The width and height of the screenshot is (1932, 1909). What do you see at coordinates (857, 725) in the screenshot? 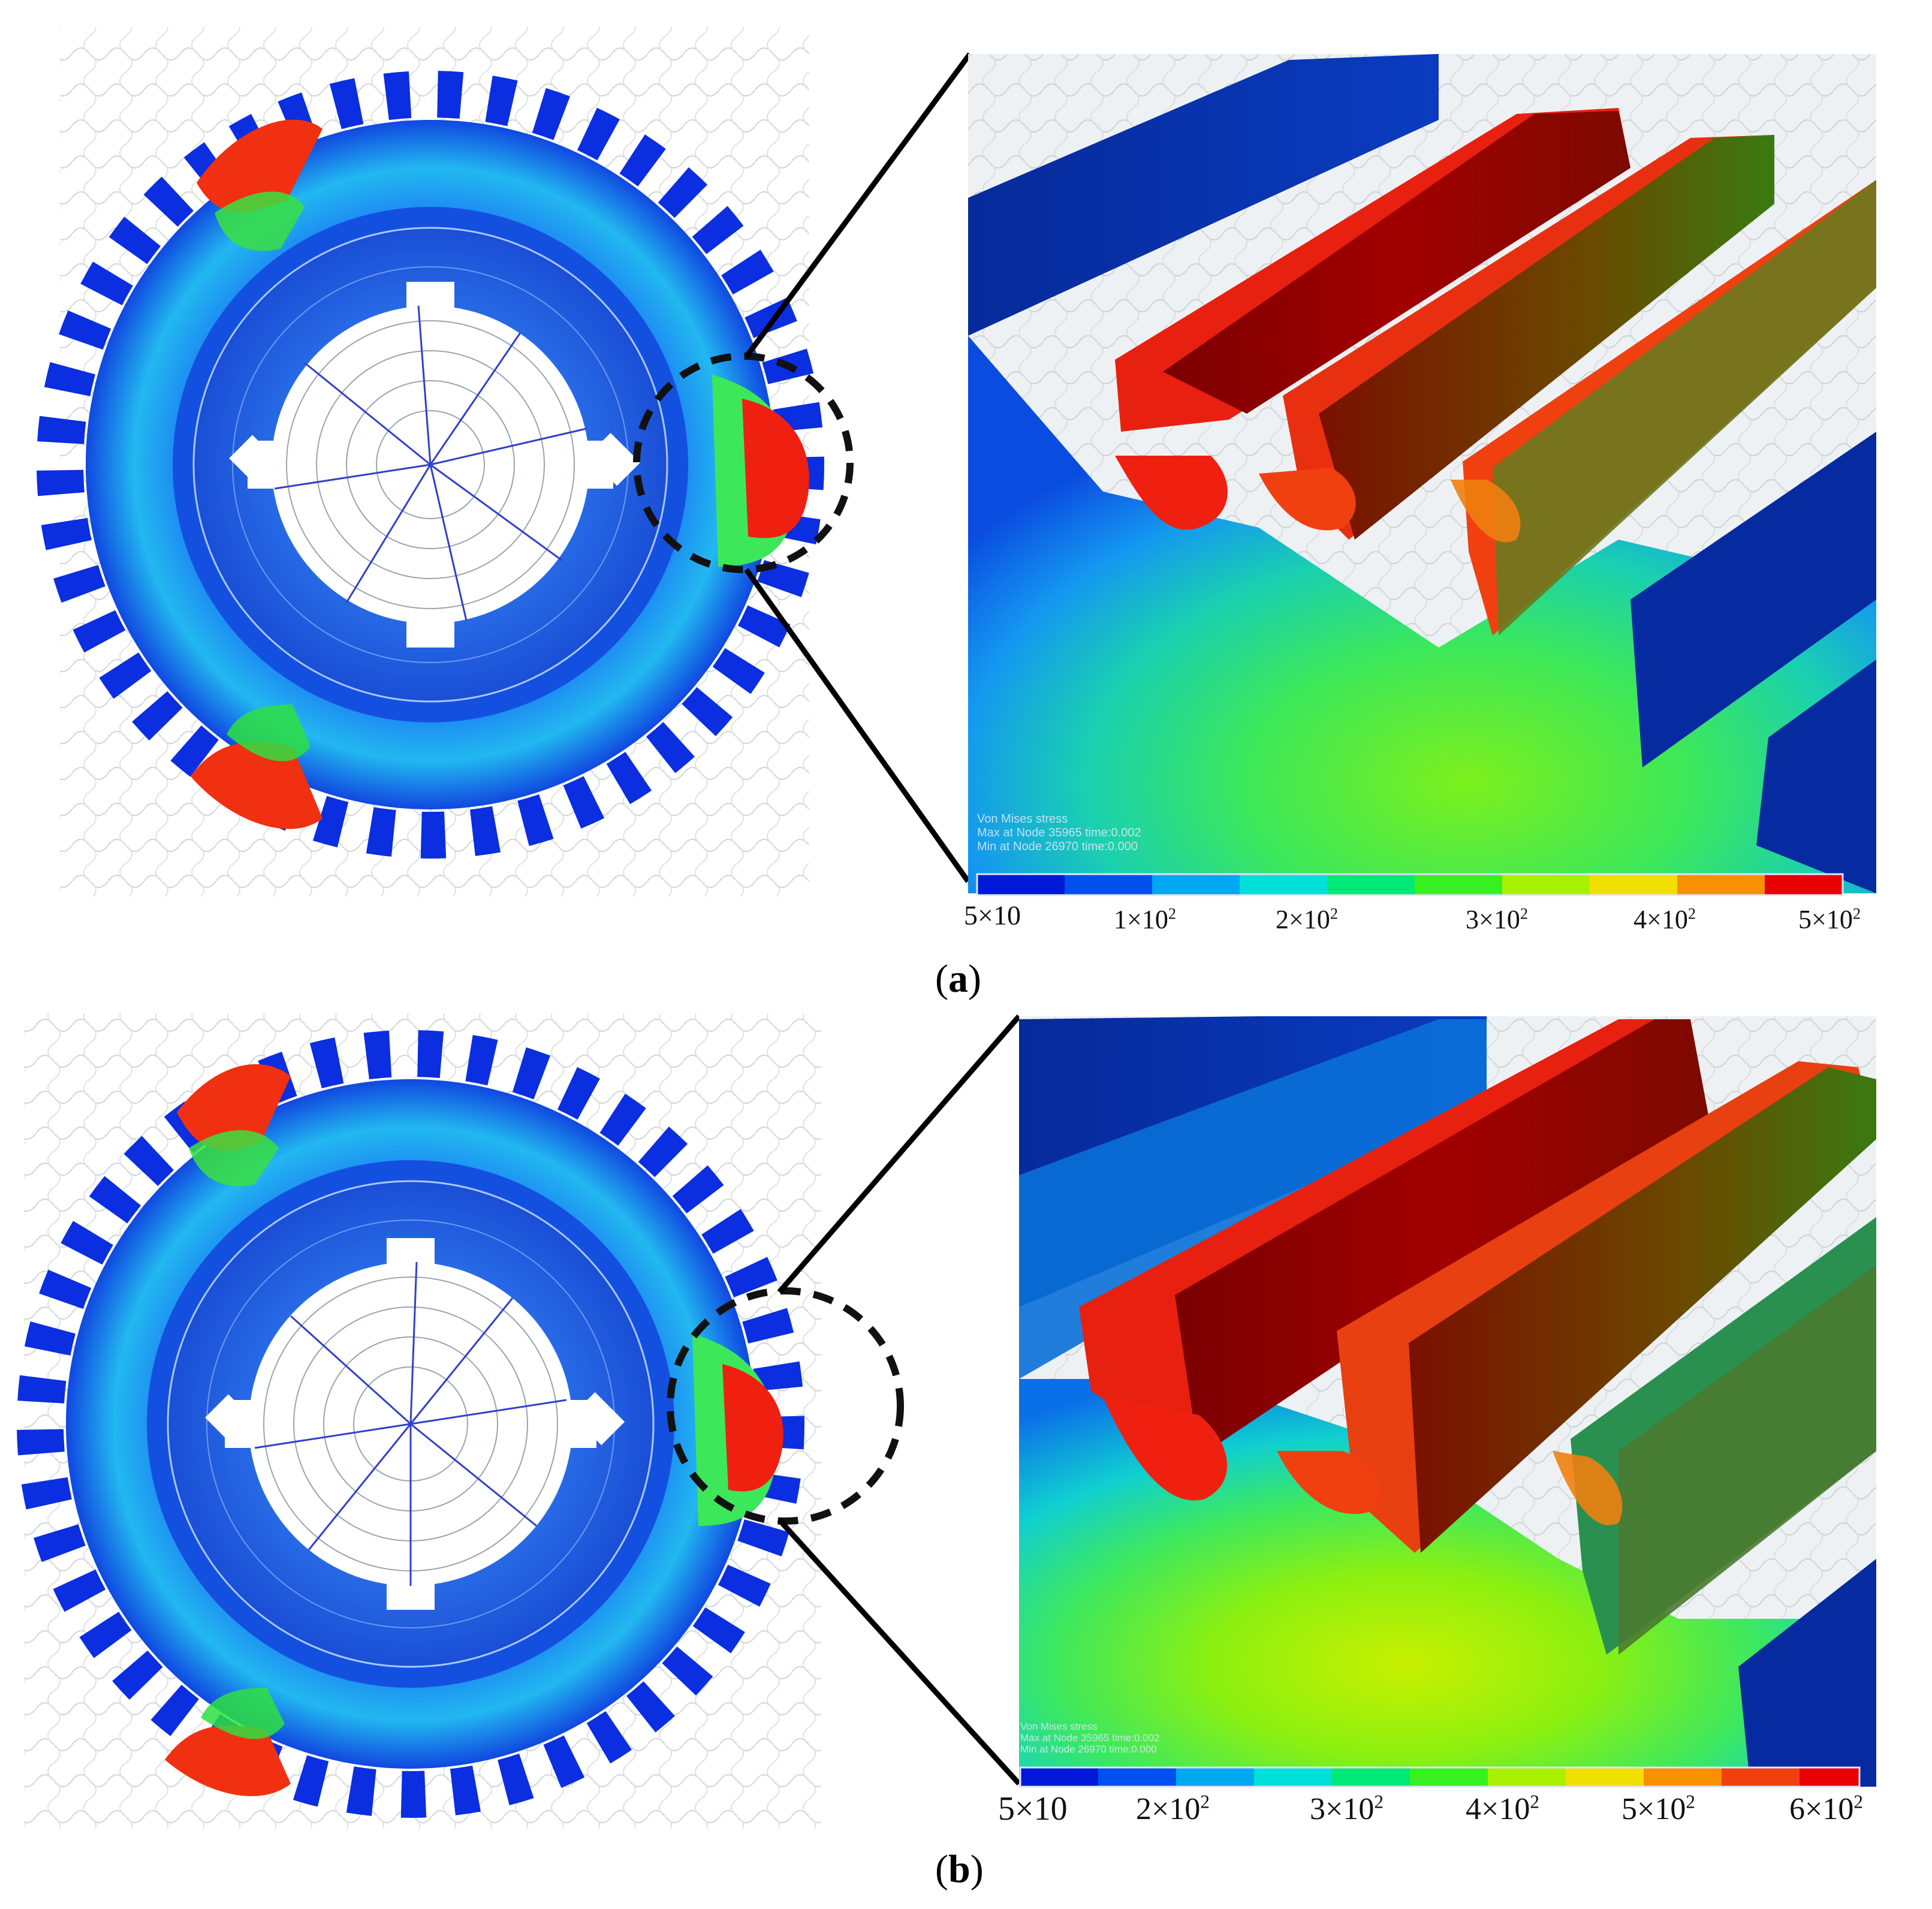
I see `panel-a-leader-bottom` at bounding box center [857, 725].